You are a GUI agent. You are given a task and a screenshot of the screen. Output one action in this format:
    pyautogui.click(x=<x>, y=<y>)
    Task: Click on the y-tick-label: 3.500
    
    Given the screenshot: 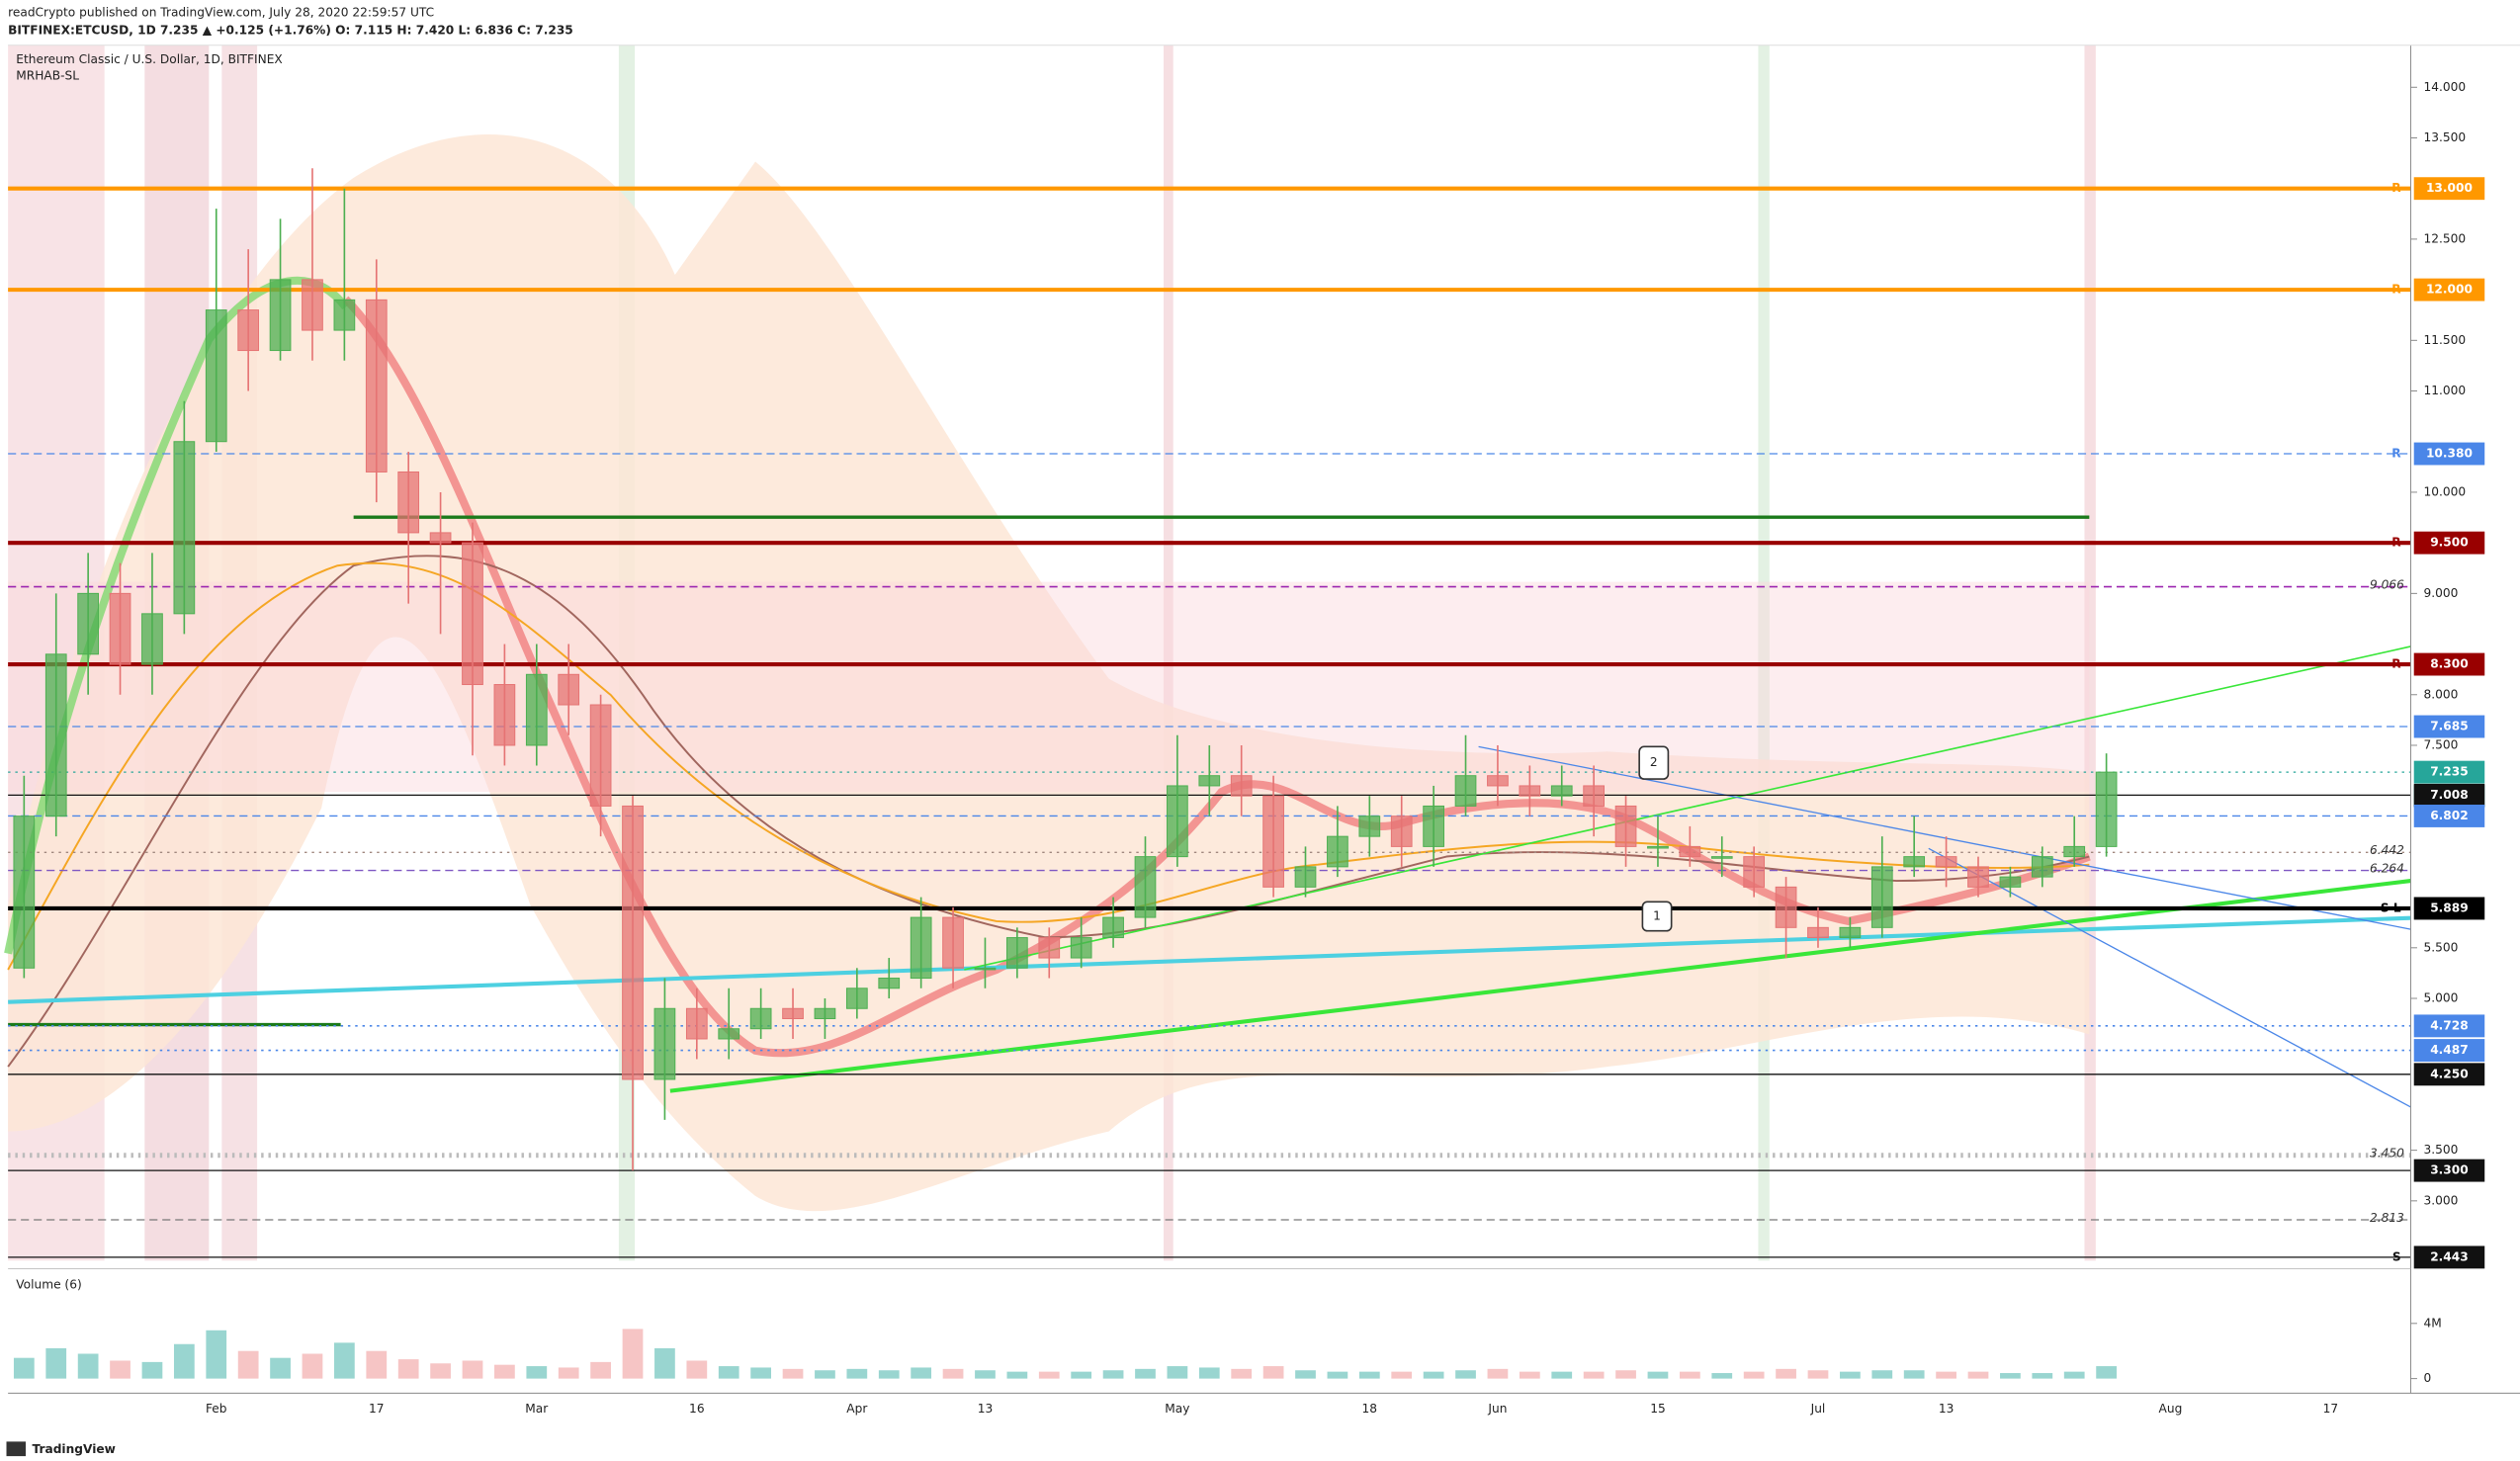 What is the action you would take?
    pyautogui.click(x=2440, y=1150)
    